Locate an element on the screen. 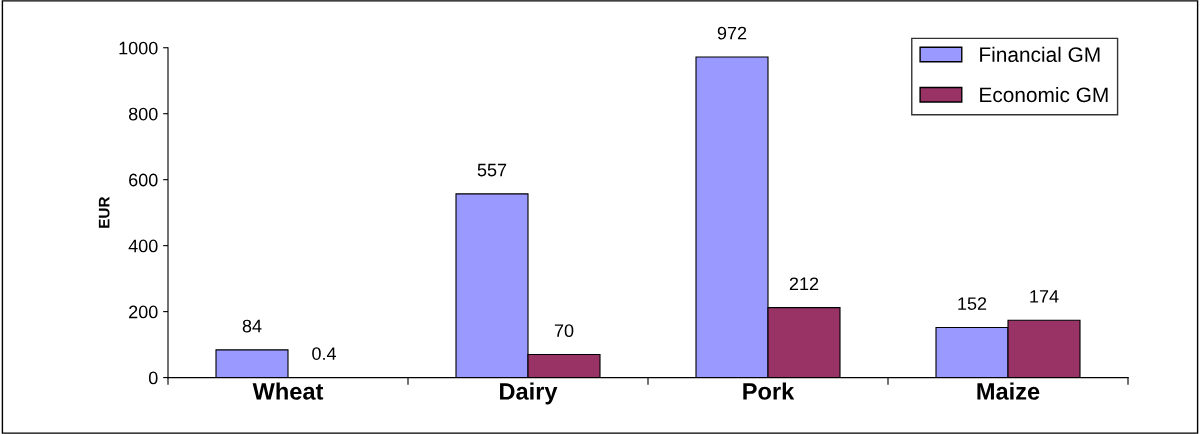  y-tick-label: 200 is located at coordinates (143, 312).